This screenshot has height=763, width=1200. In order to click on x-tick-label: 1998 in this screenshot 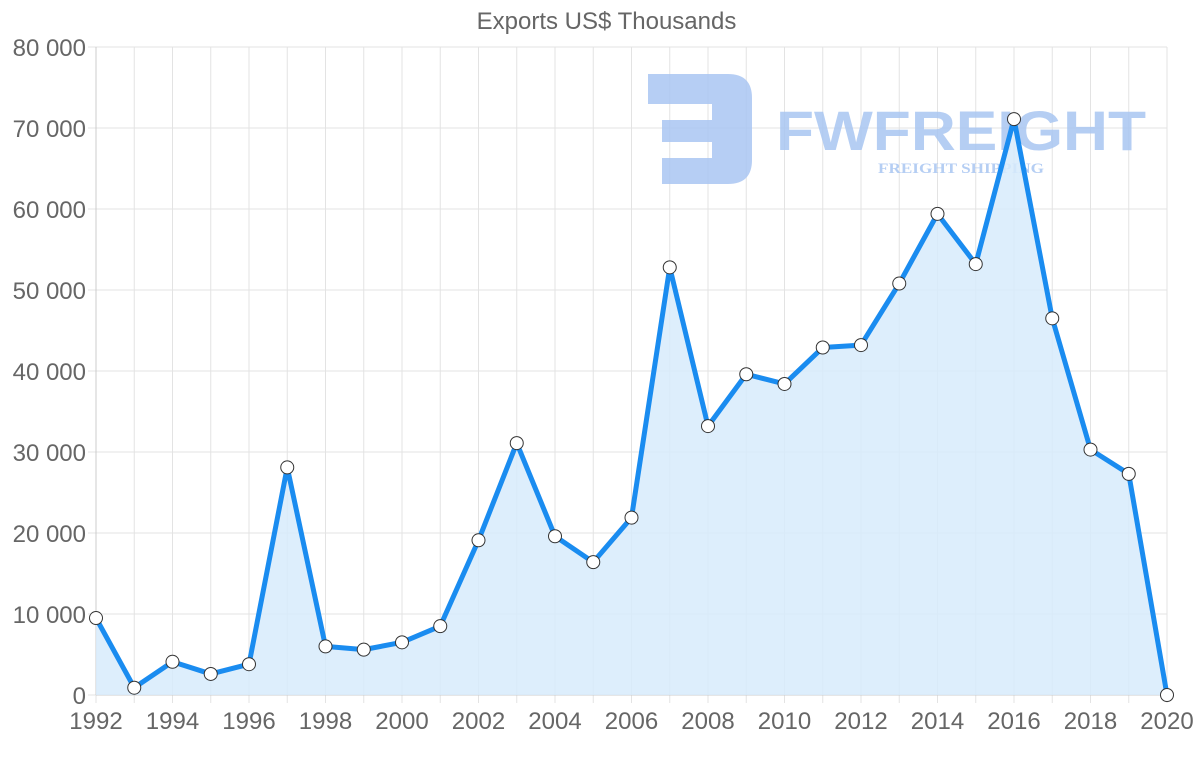, I will do `click(325, 721)`.